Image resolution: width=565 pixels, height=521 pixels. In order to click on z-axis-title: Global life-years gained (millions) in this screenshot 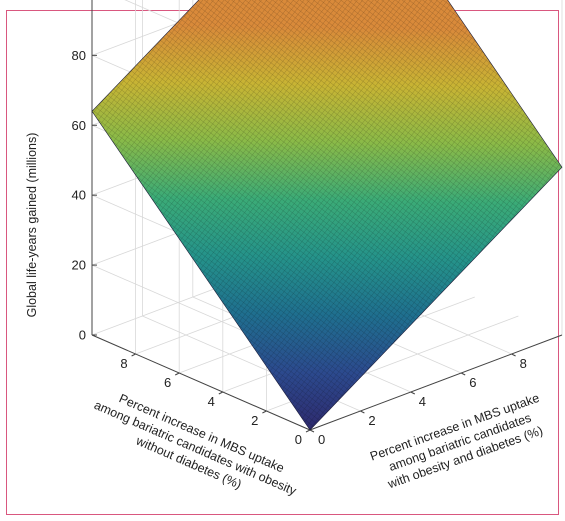, I will do `click(32, 225)`.